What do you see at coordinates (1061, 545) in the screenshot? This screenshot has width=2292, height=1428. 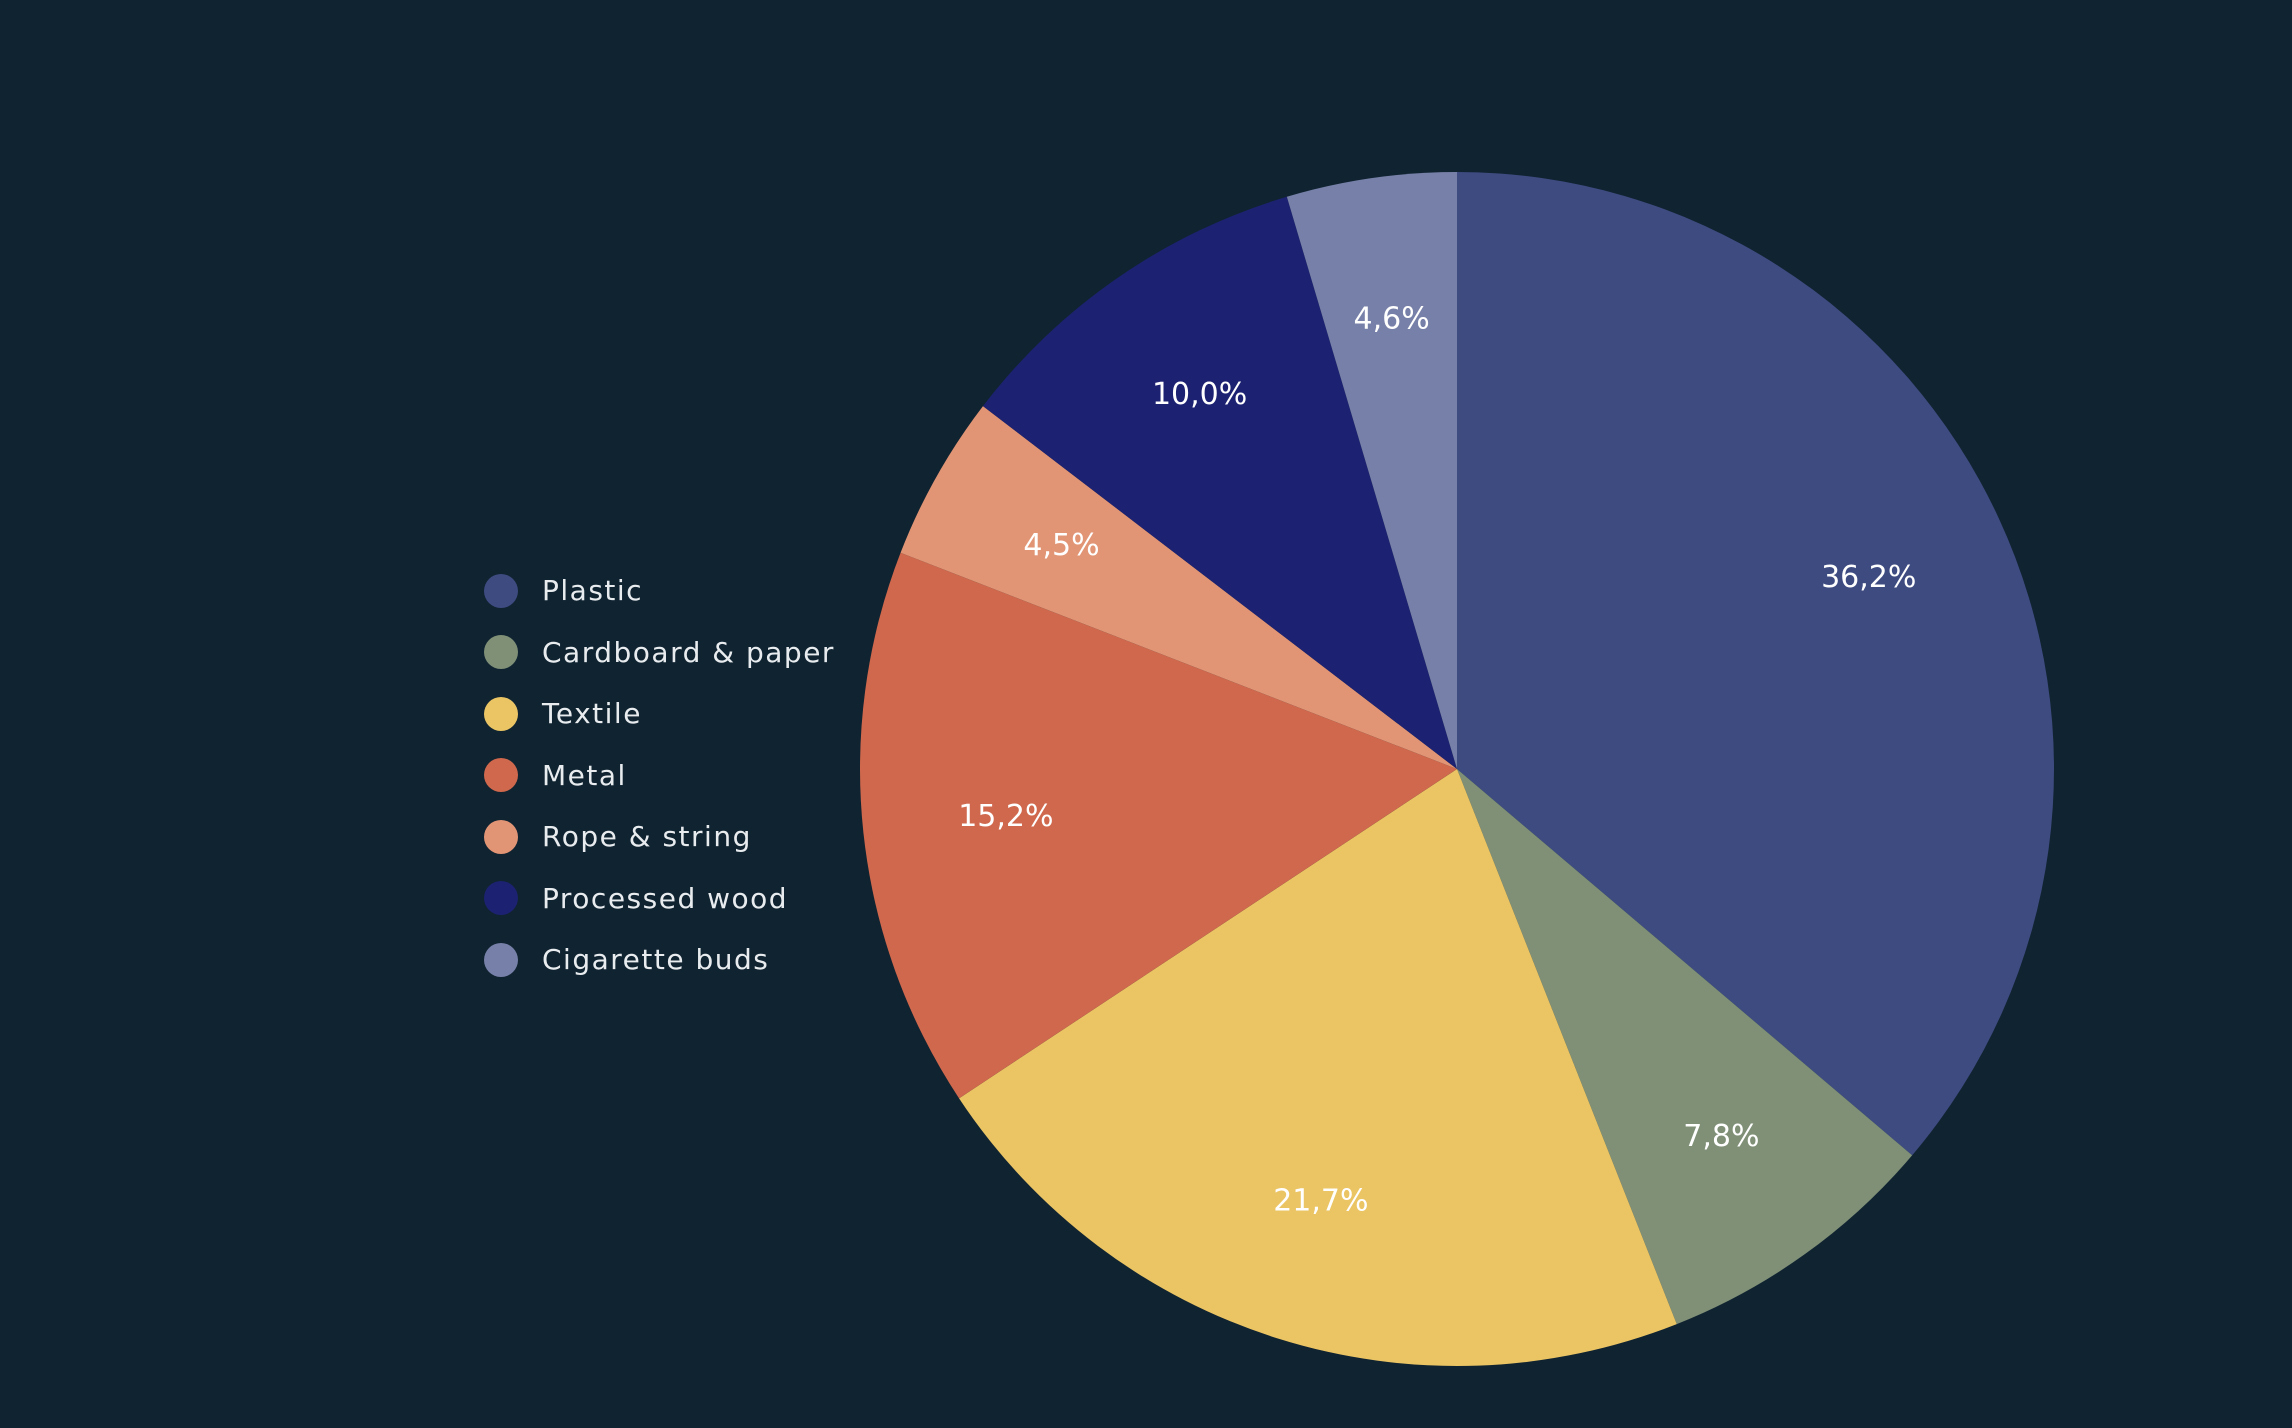 I see `data-label: 4,5%` at bounding box center [1061, 545].